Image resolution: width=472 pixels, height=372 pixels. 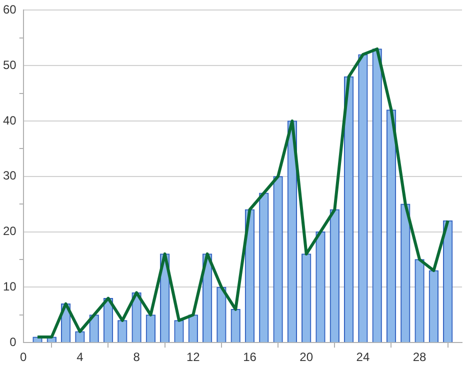 What do you see at coordinates (250, 357) in the screenshot?
I see `x-tick-label: 16` at bounding box center [250, 357].